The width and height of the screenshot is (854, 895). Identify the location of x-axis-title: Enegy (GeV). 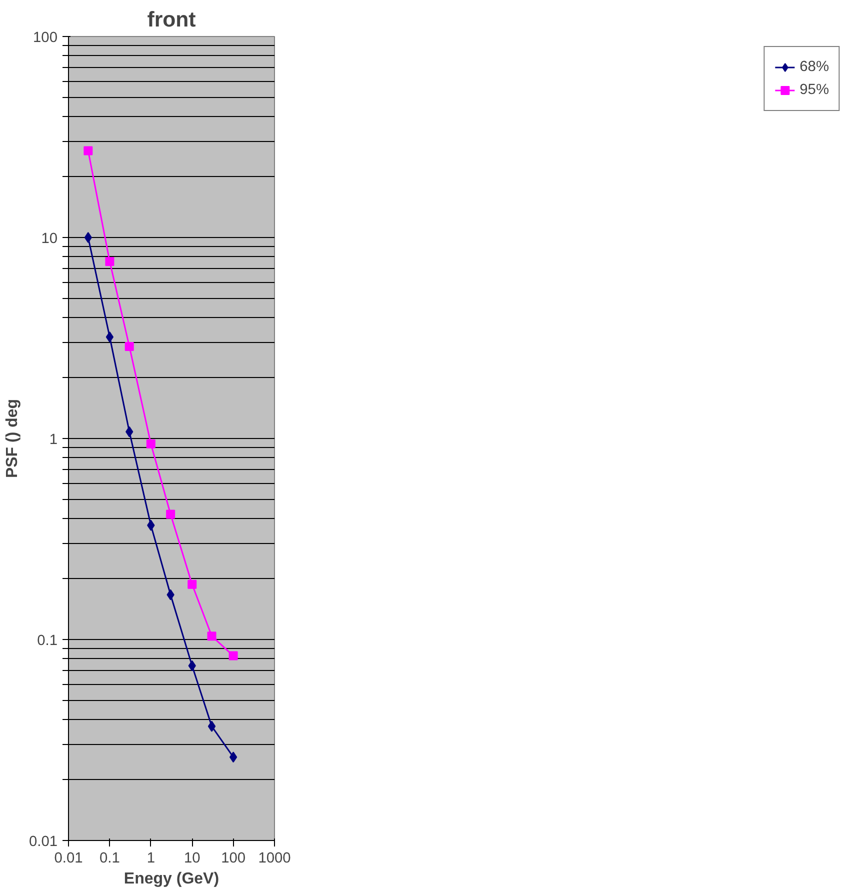
(172, 879).